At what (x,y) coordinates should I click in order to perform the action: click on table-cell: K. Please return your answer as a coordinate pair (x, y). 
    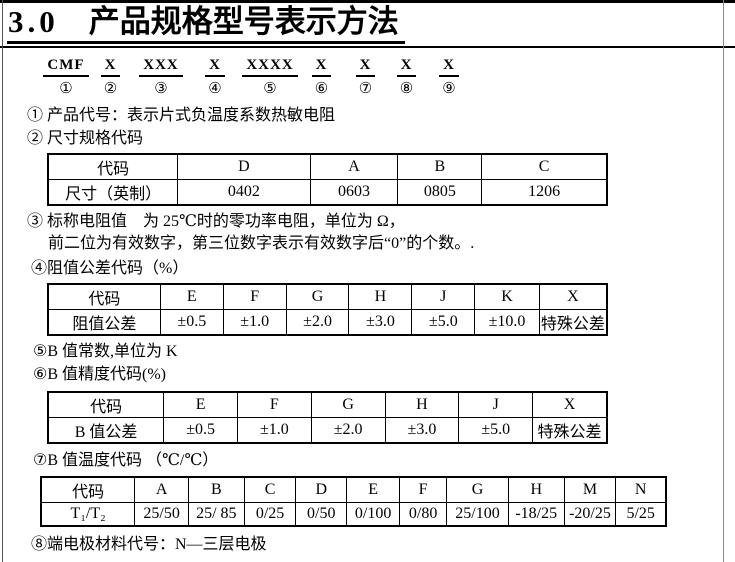
    Looking at the image, I should click on (507, 296).